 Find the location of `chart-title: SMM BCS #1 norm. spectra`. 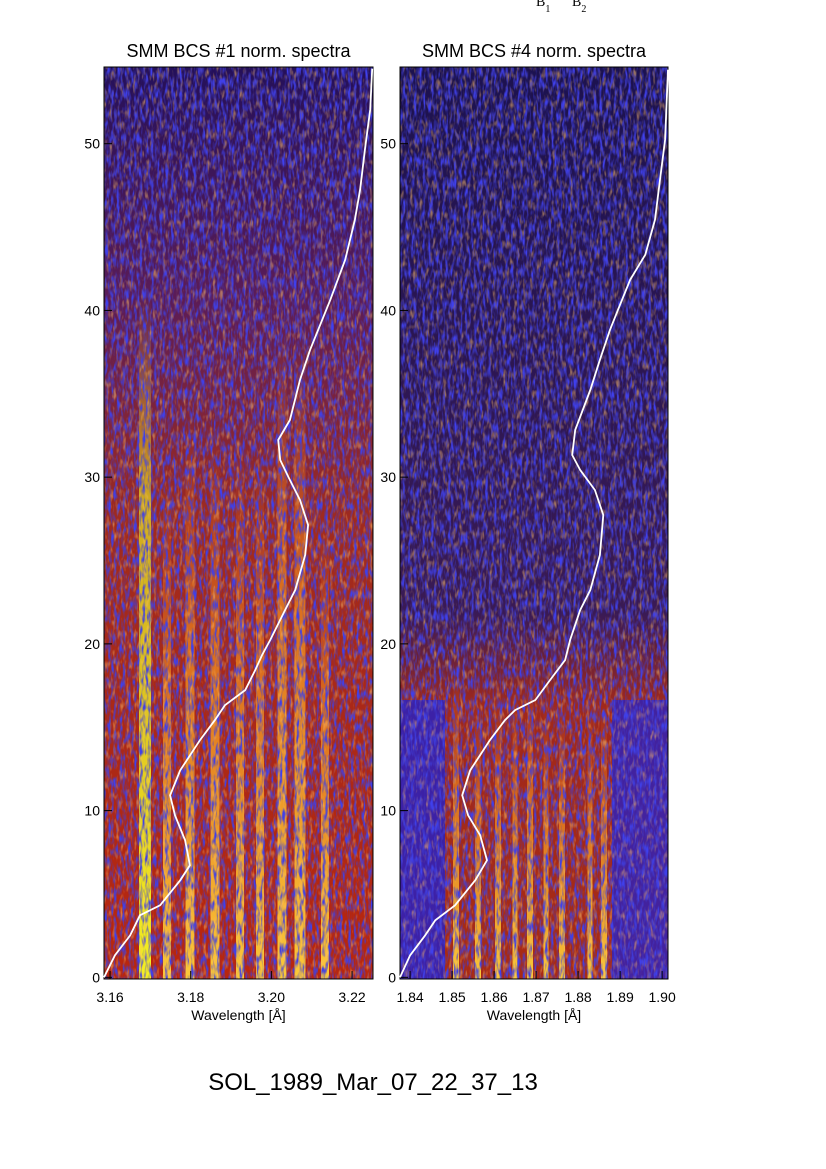

chart-title: SMM BCS #1 norm. spectra is located at coordinates (238, 51).